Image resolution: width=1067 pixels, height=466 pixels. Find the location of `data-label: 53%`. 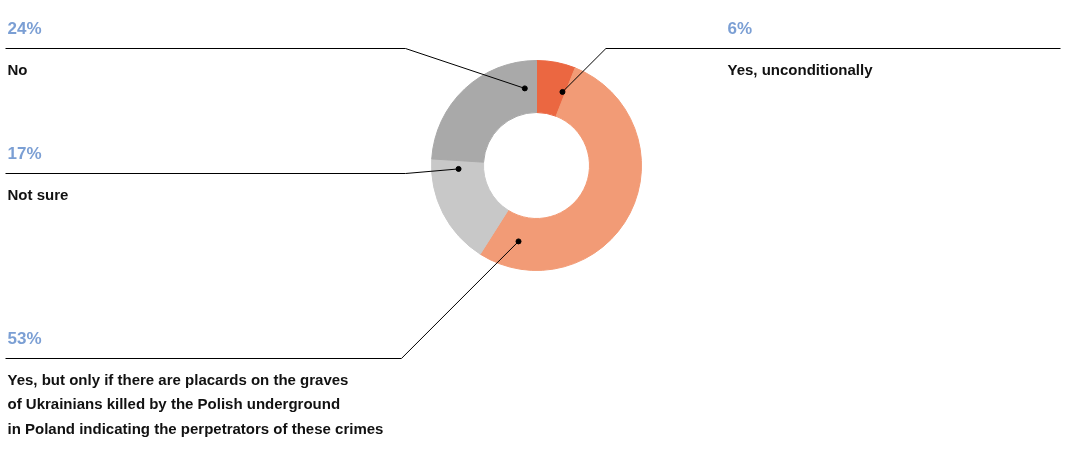

data-label: 53% is located at coordinates (24, 338).